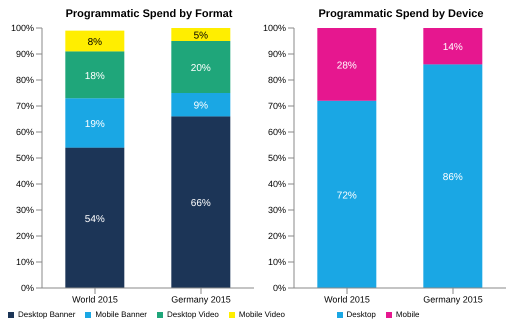  Describe the element at coordinates (121, 314) in the screenshot. I see `legend-label: Mobile Banner` at that location.